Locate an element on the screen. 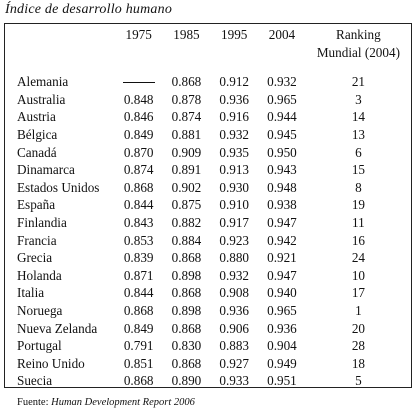  country-cell: Bélgica is located at coordinates (37, 134).